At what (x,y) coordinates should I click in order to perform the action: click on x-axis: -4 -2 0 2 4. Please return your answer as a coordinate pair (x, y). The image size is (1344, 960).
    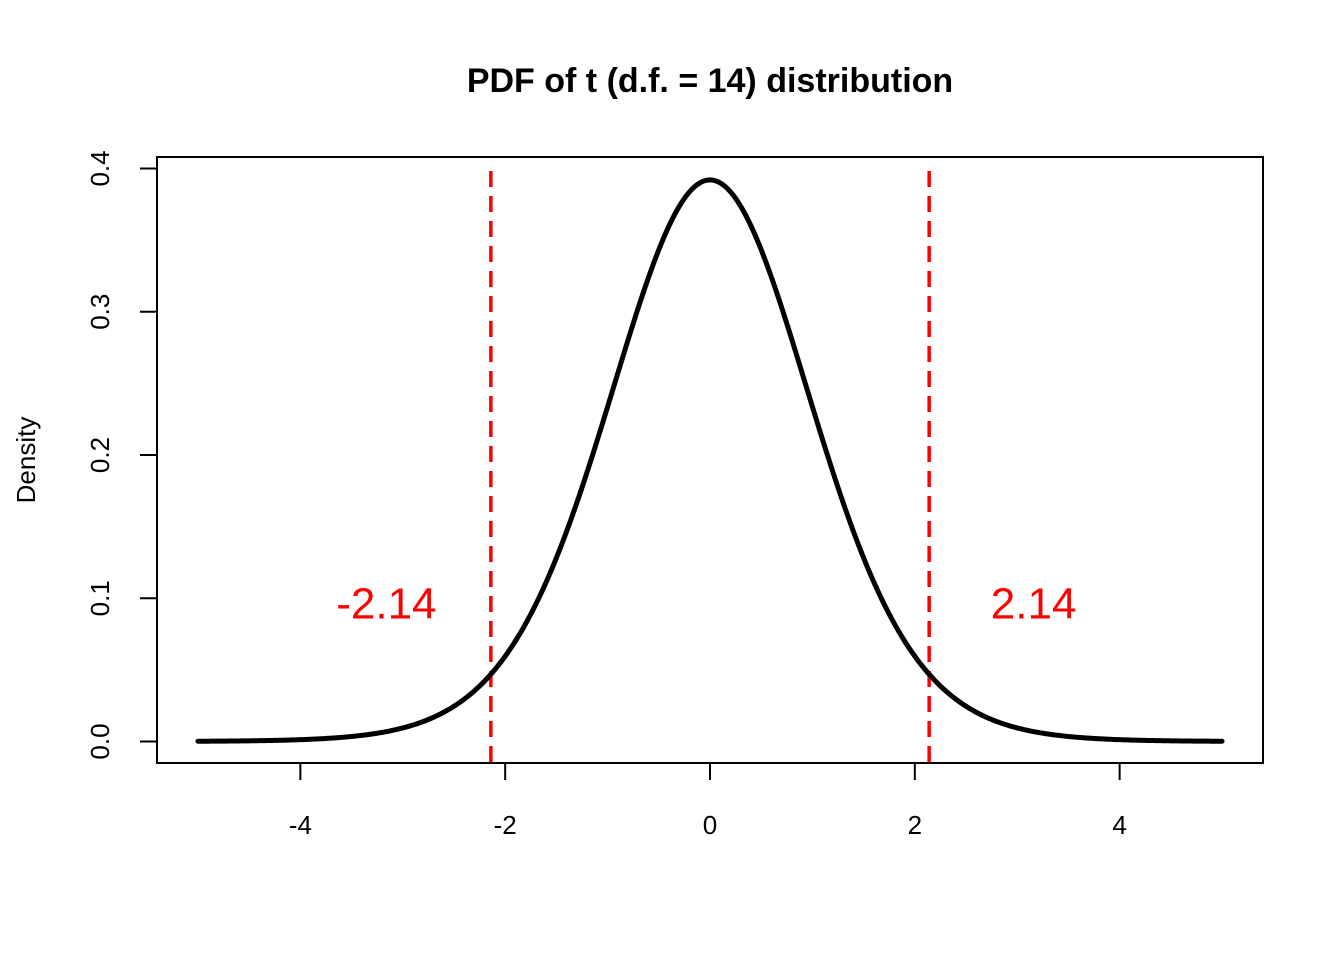
    Looking at the image, I should click on (708, 801).